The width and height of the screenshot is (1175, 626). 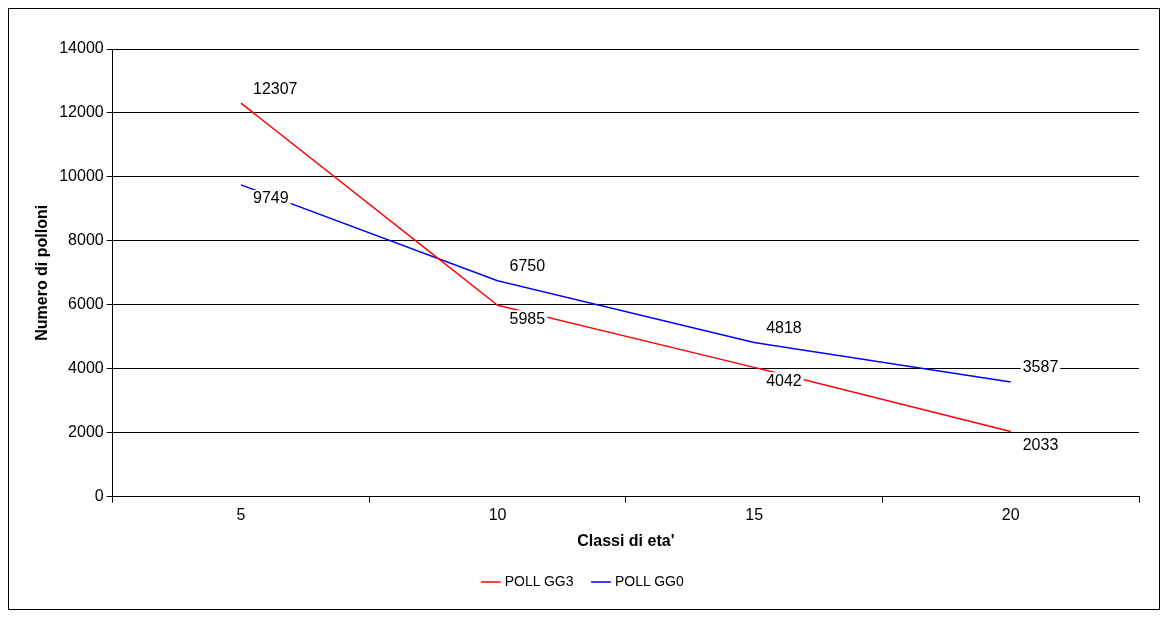 What do you see at coordinates (754, 514) in the screenshot?
I see `x-tick-label: 15` at bounding box center [754, 514].